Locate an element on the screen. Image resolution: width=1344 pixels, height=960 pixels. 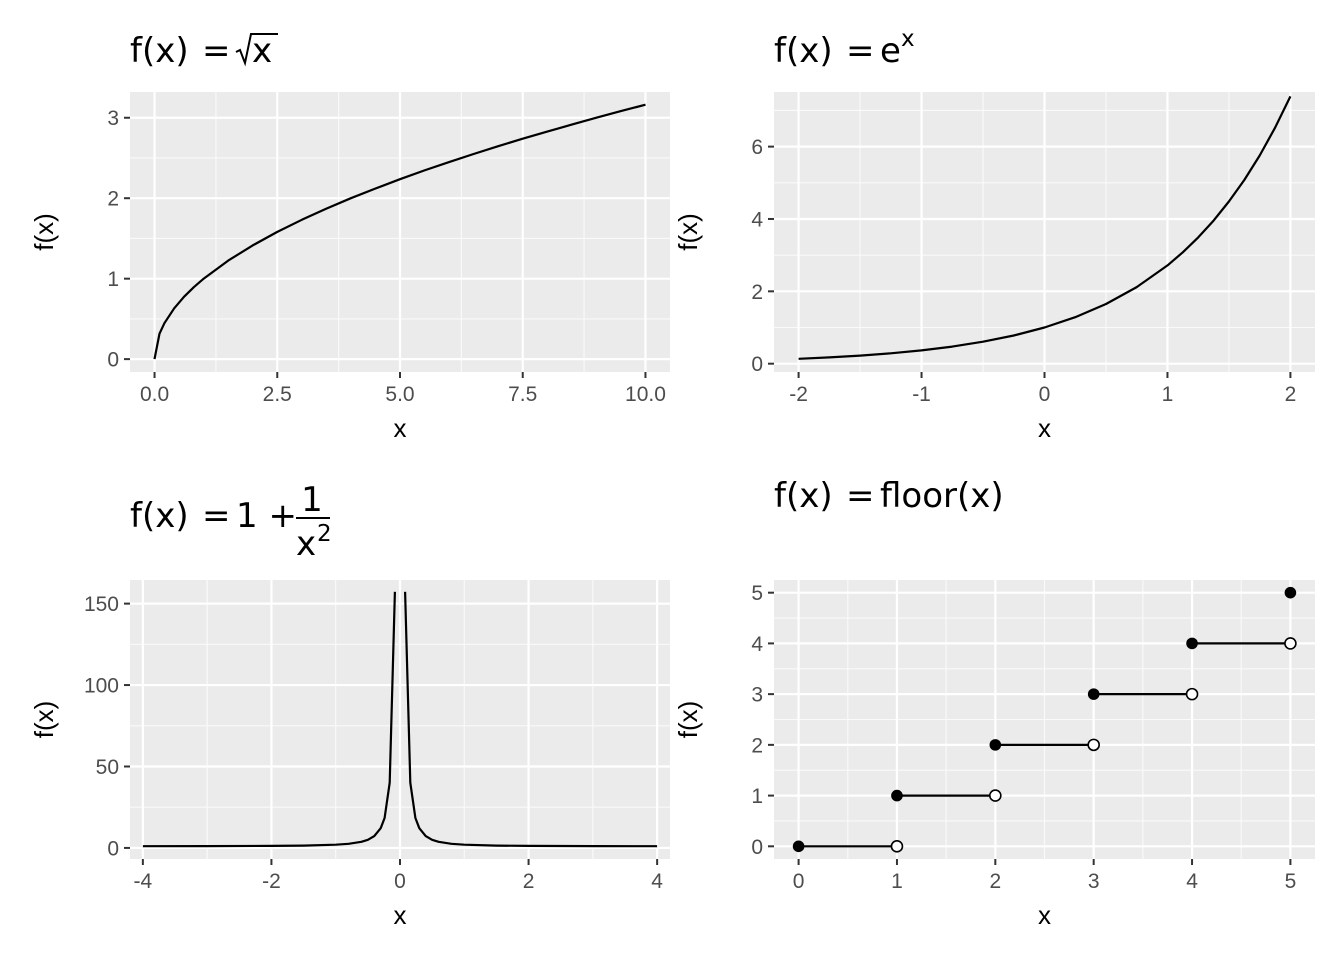
x-tick-label: 3 is located at coordinates (1094, 881).